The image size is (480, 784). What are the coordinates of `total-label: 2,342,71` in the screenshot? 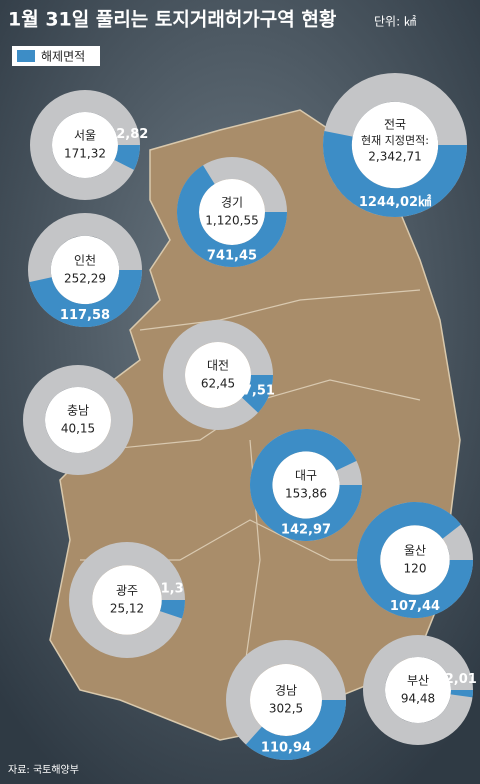 It's located at (394, 157).